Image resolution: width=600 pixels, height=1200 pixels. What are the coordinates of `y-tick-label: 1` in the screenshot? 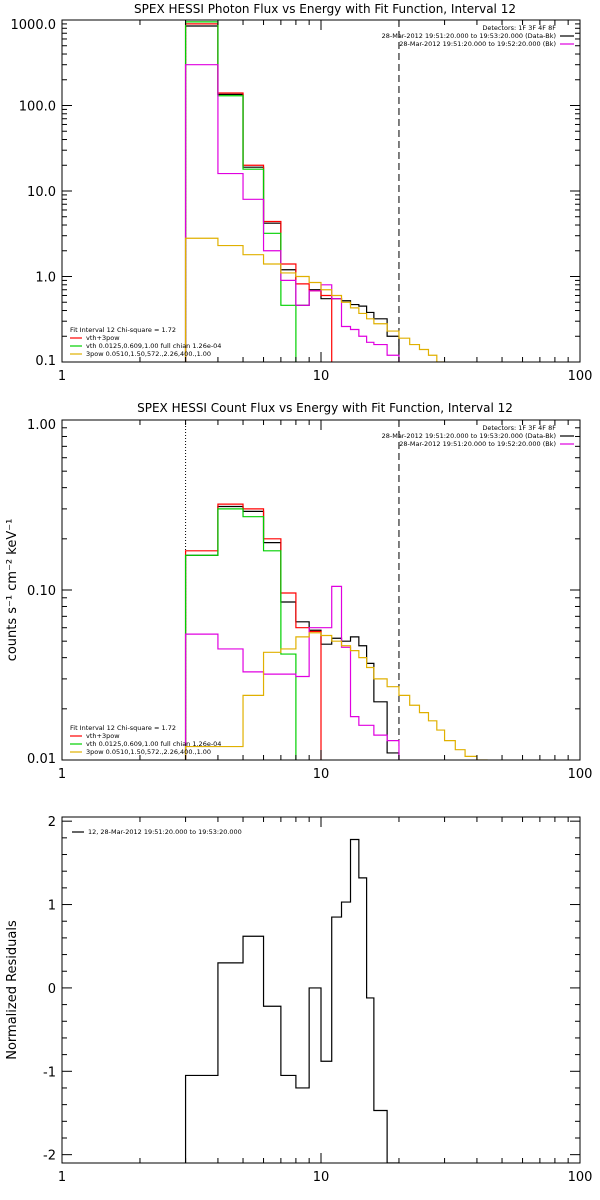 It's located at (52, 906).